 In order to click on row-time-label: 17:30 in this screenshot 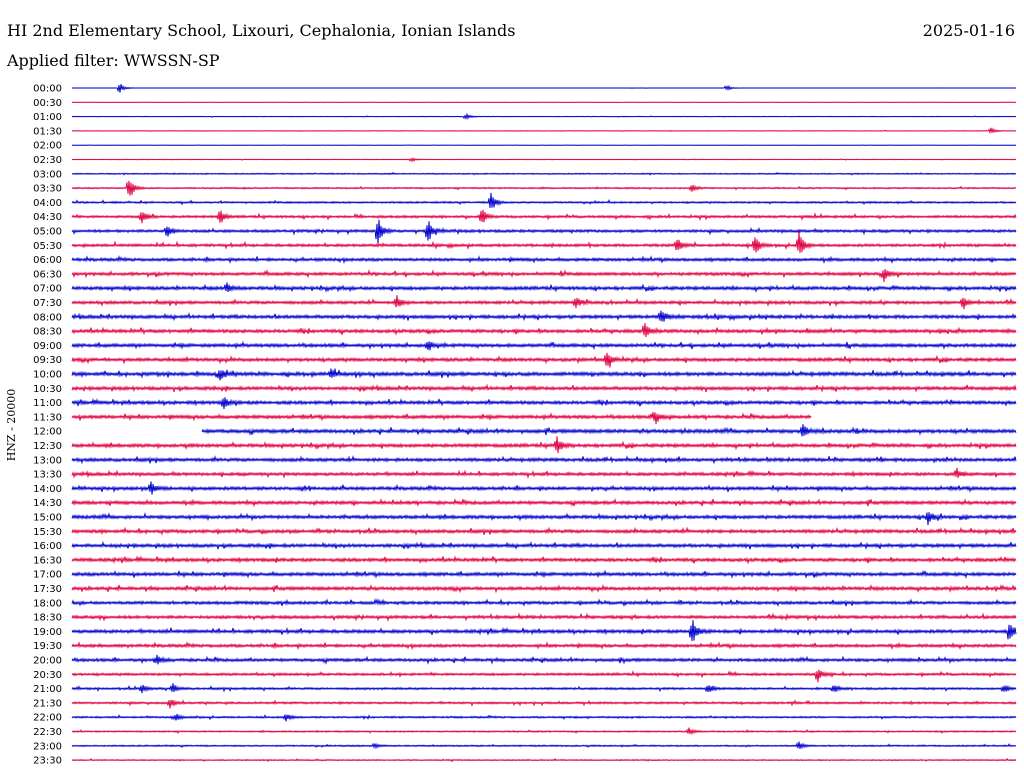, I will do `click(47, 589)`.